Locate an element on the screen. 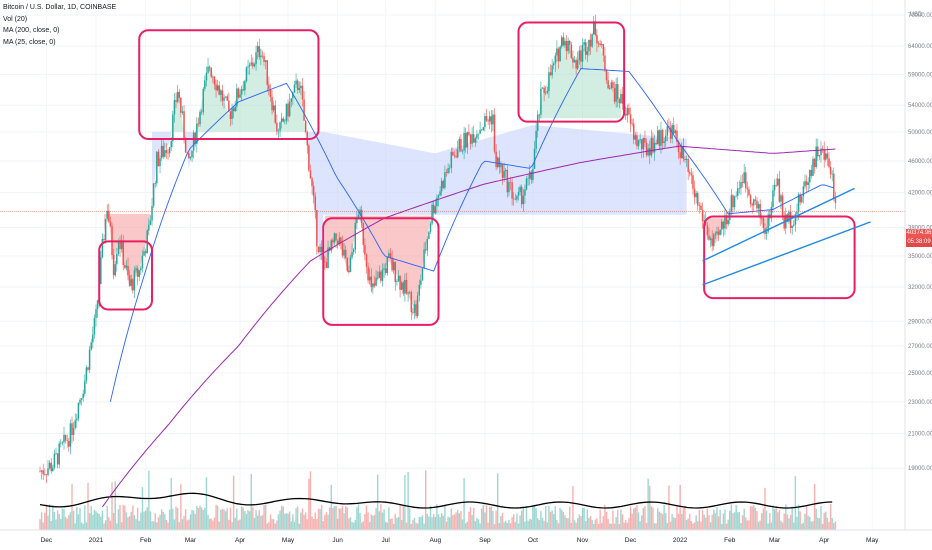 The image size is (932, 550). ma200-indicator-label: MA (200, close, 0) is located at coordinates (31, 30).